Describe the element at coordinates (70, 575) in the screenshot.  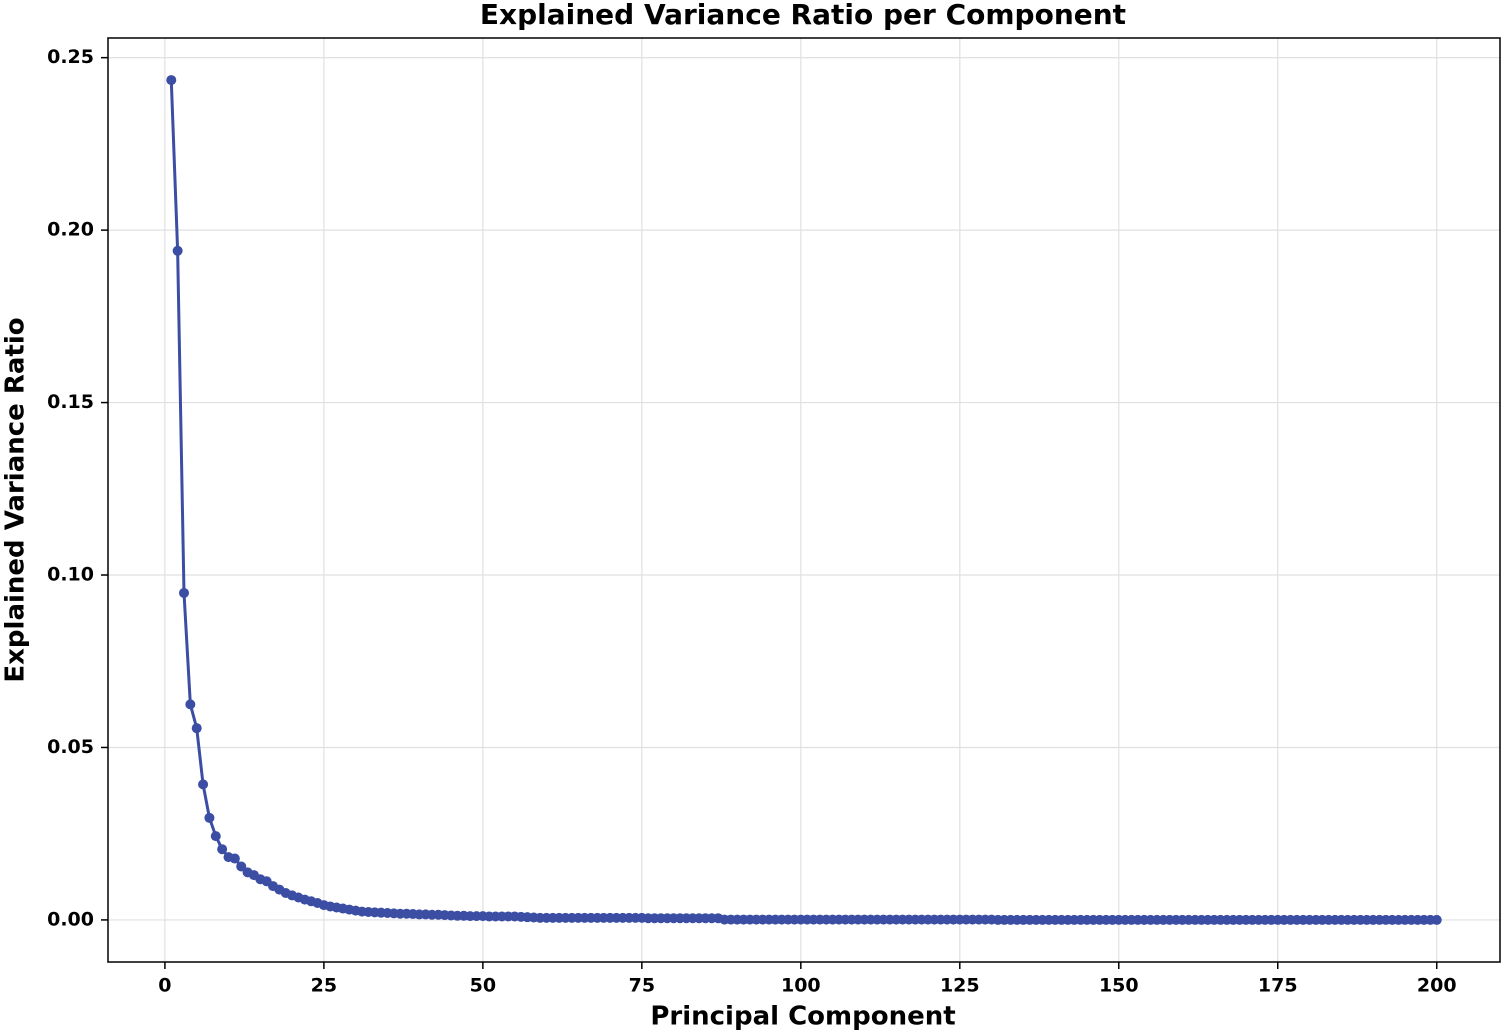
I see `y-tick-label: 0.10` at that location.